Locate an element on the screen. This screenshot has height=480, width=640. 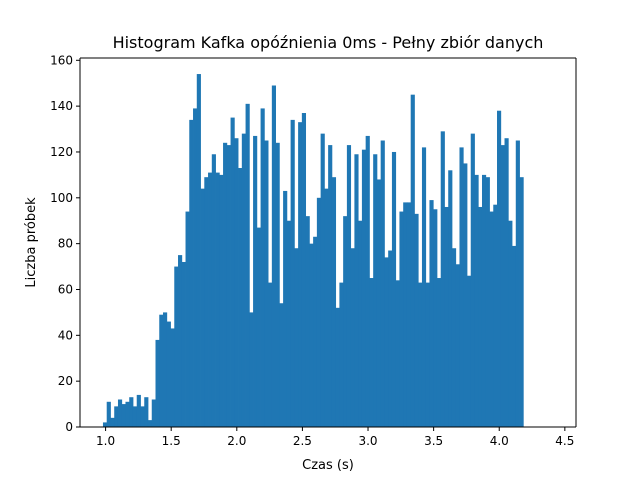
x-tick-label: 2.5 is located at coordinates (302, 441).